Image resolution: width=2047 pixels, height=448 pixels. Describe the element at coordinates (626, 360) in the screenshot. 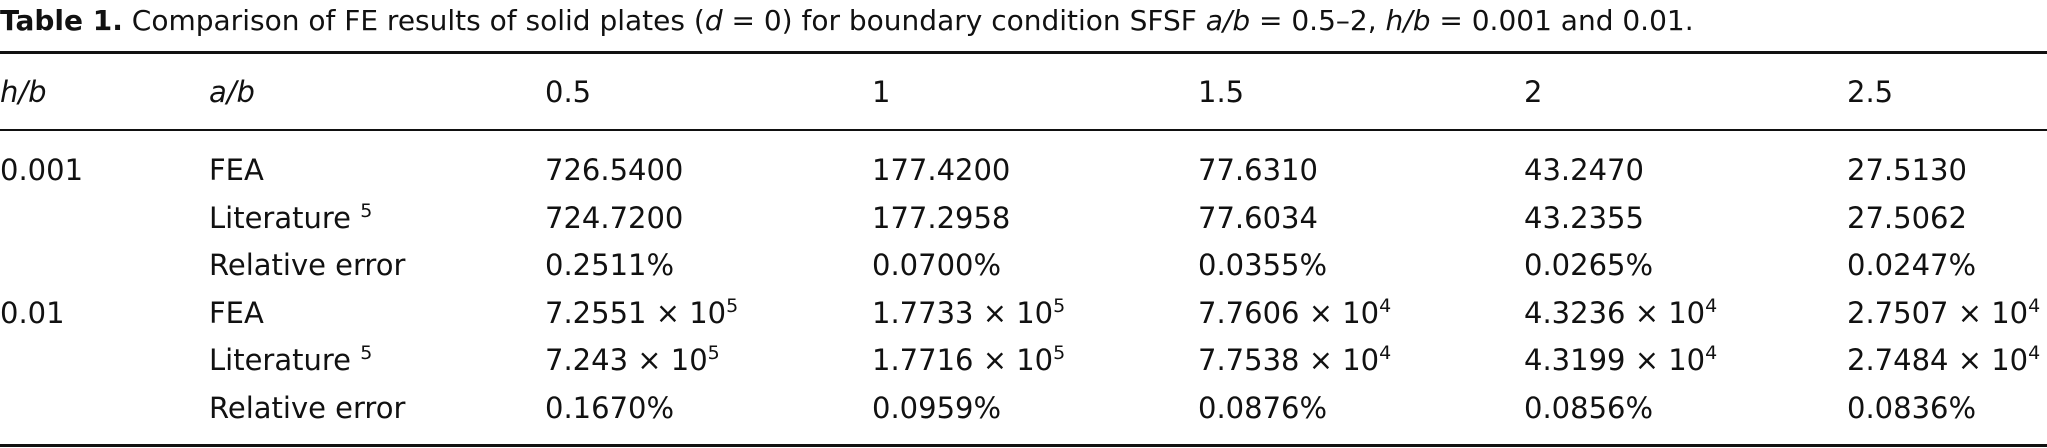

I see `mantissa: 7.243 × 10` at that location.